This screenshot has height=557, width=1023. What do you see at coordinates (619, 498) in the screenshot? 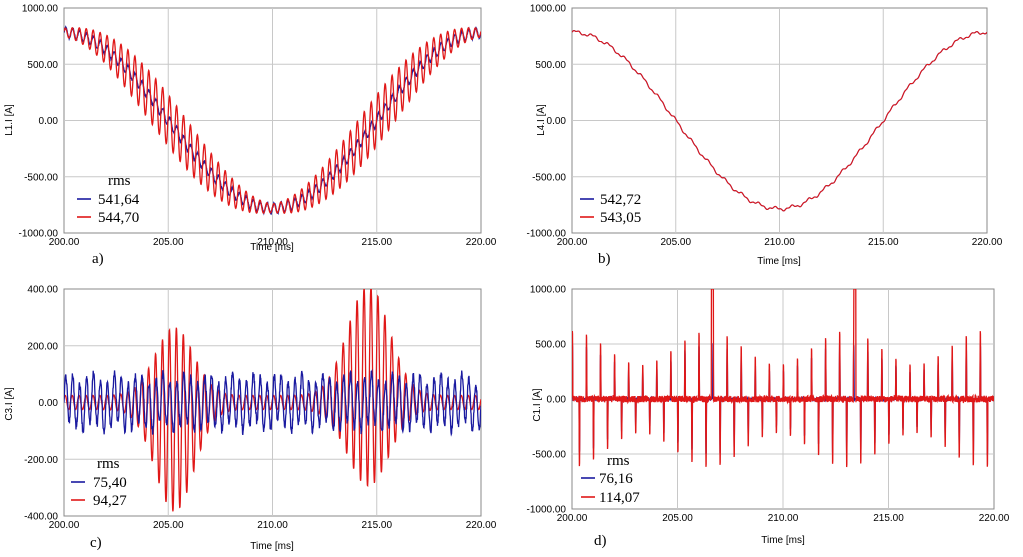
I see `legend-entry-d-red: 114,07` at bounding box center [619, 498].